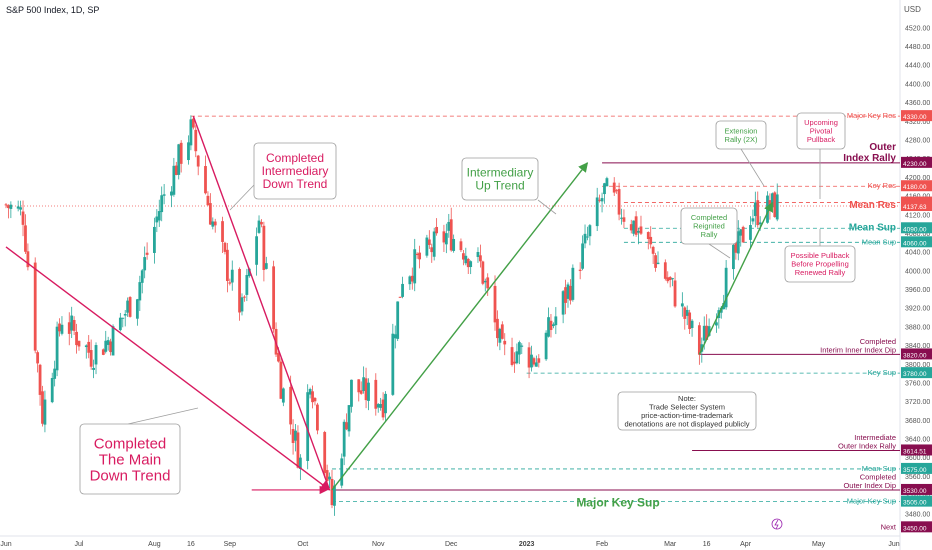 This screenshot has width=932, height=550. What do you see at coordinates (893, 544) in the screenshot?
I see `x-tick-label: Jun` at bounding box center [893, 544].